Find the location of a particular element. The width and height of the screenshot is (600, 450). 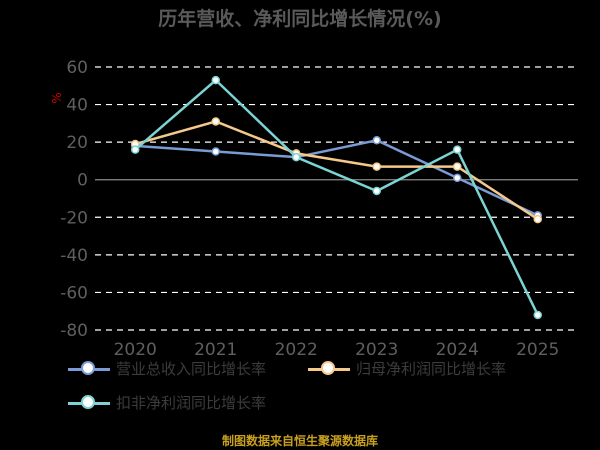

legend-label-revenue: 营业总收入同比增长率 is located at coordinates (191, 369).